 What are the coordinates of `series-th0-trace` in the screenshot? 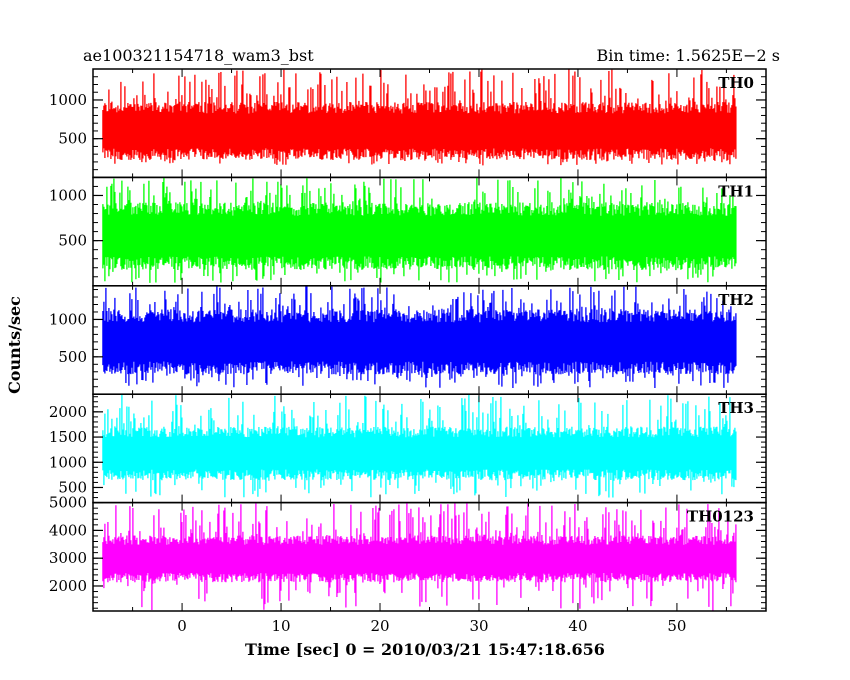 It's located at (419, 117).